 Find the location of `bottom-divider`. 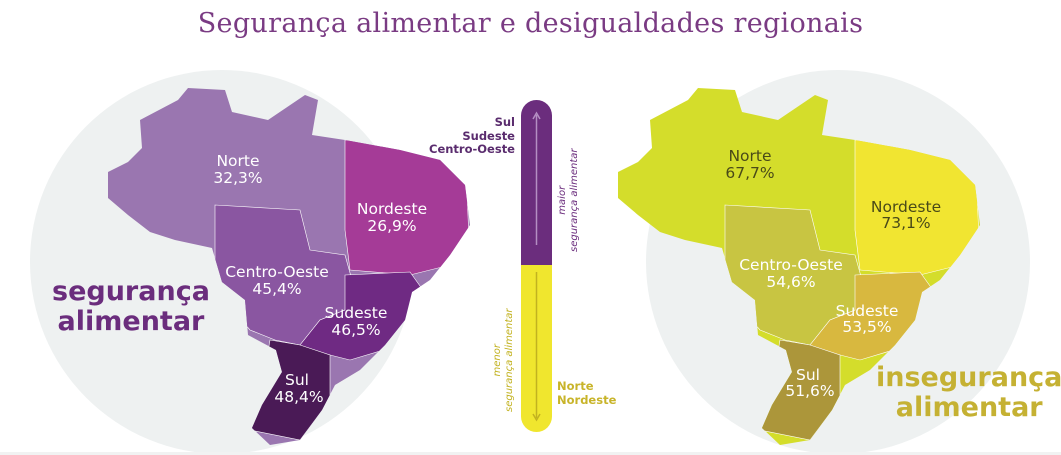

bottom-divider is located at coordinates (530, 453).